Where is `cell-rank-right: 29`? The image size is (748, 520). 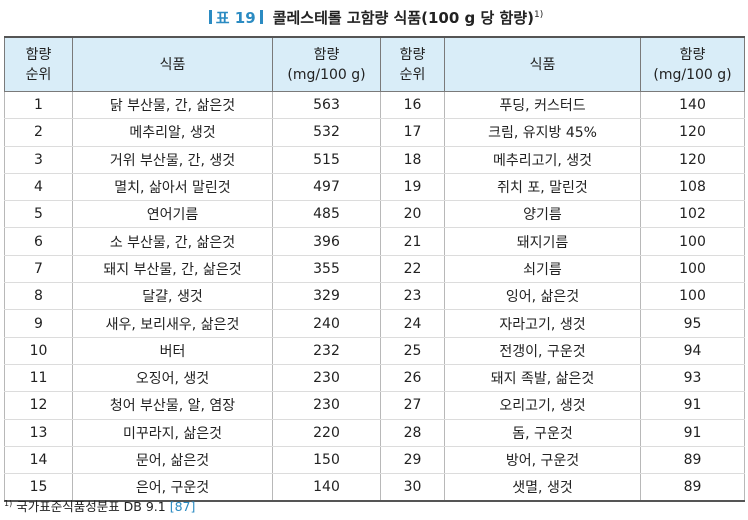
cell-rank-right: 29 is located at coordinates (412, 460).